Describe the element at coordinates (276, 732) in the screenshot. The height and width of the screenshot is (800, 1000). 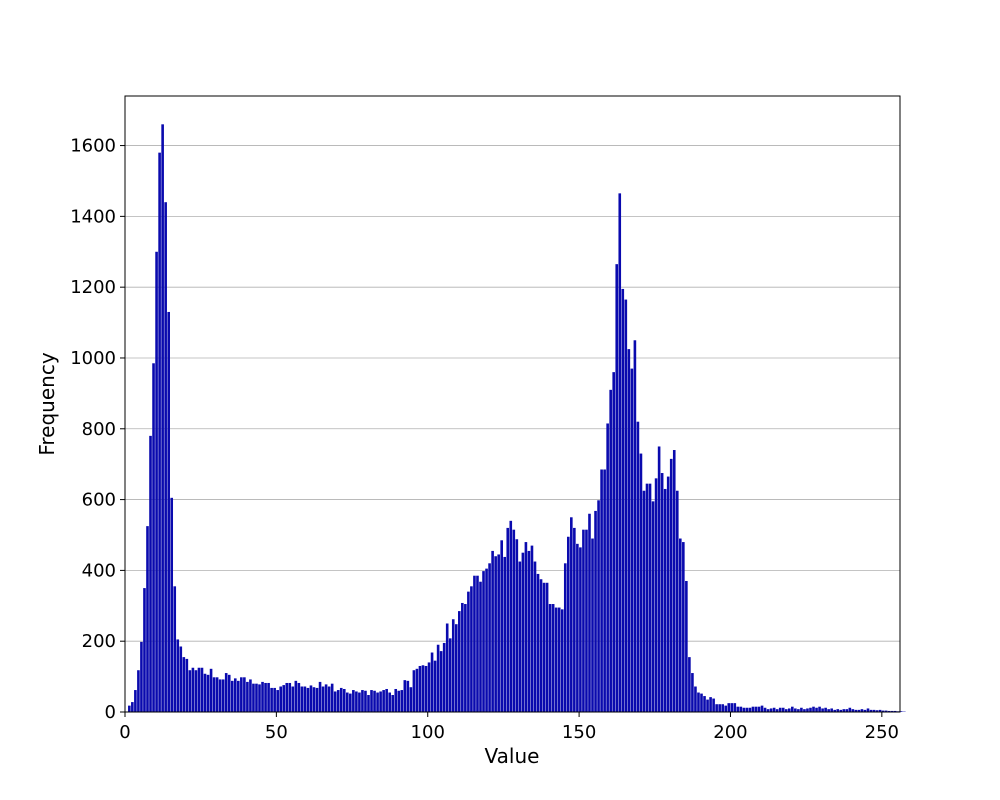
I see `x-tick-label: 50` at that location.